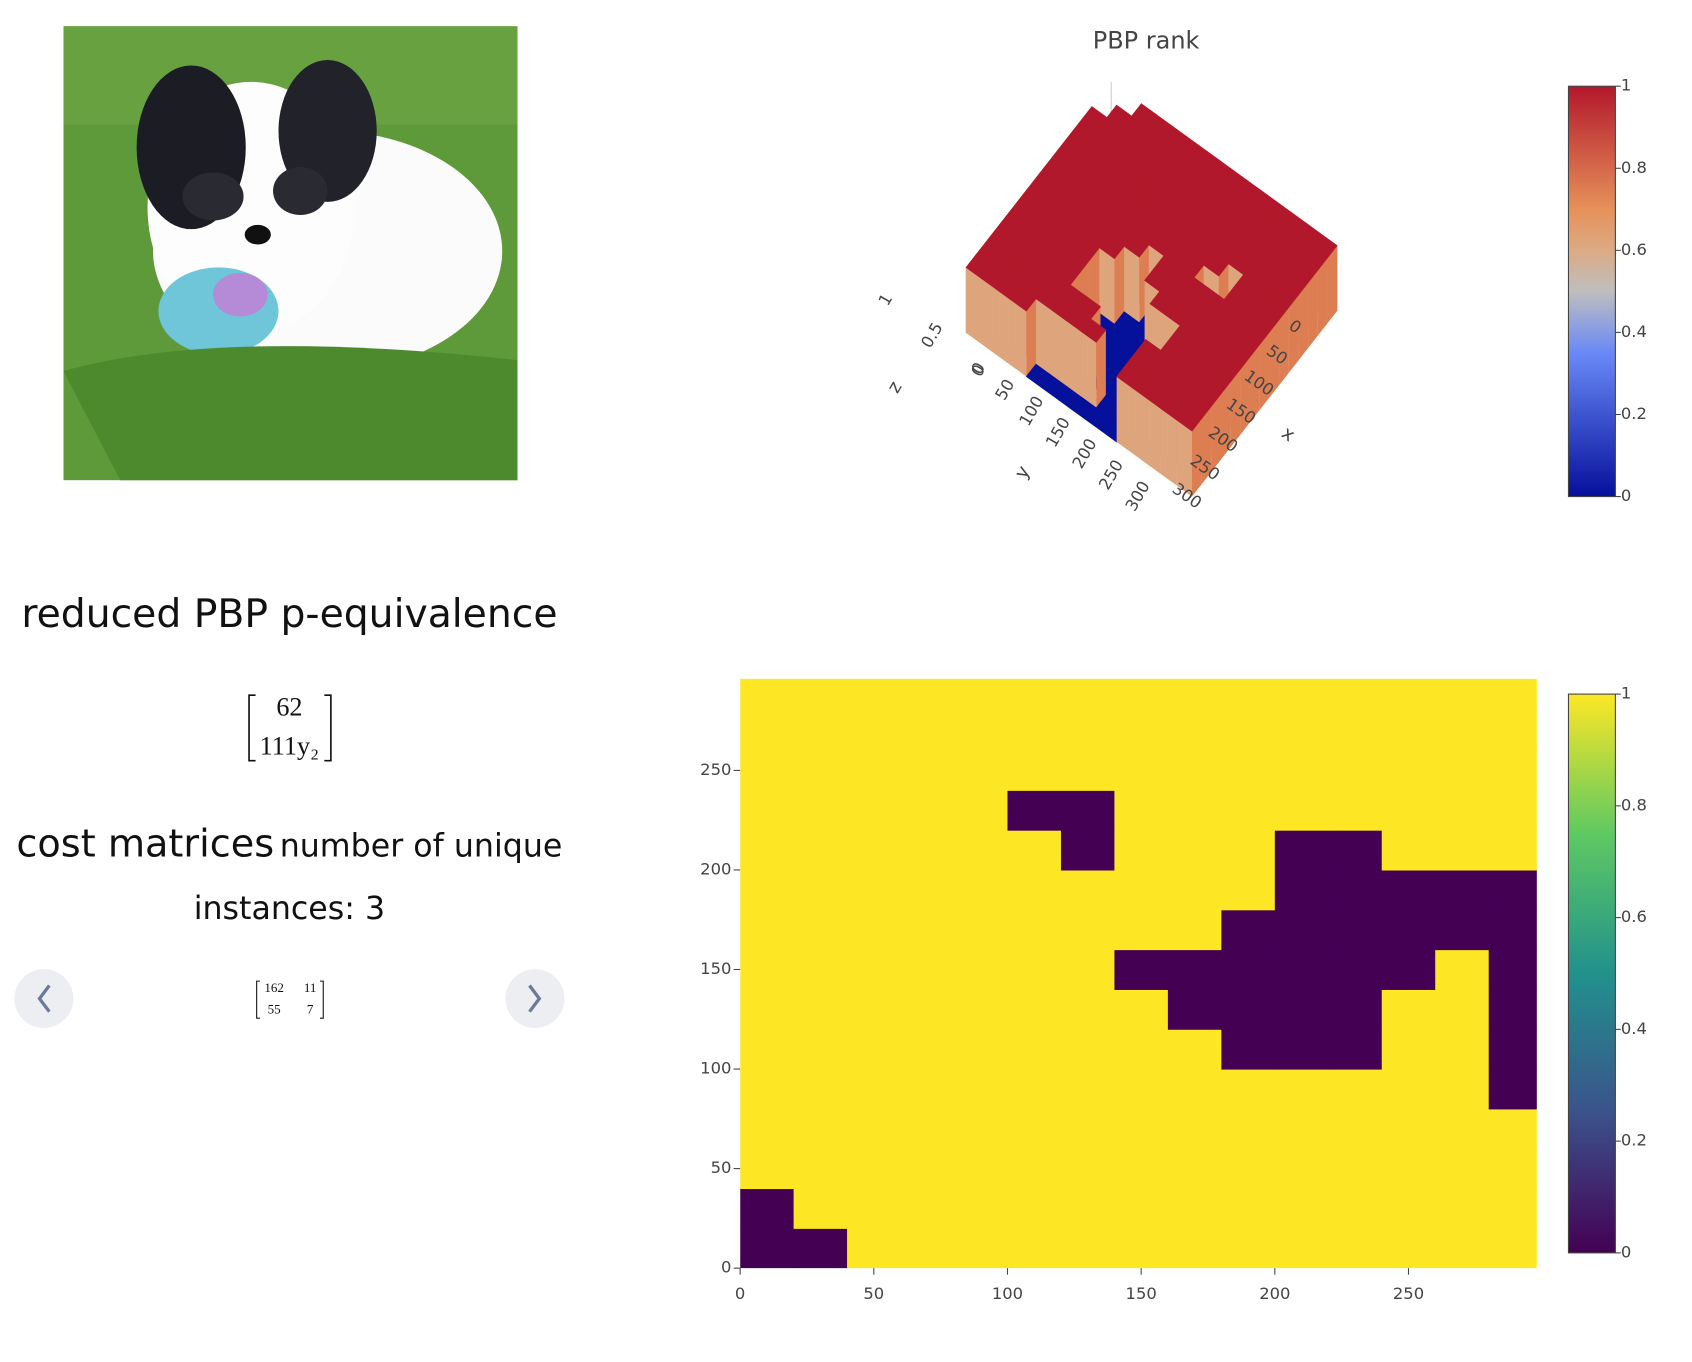 Image resolution: width=1692 pixels, height=1362 pixels. Describe the element at coordinates (1146, 40) in the screenshot. I see `chart-title: PBP rank` at that location.